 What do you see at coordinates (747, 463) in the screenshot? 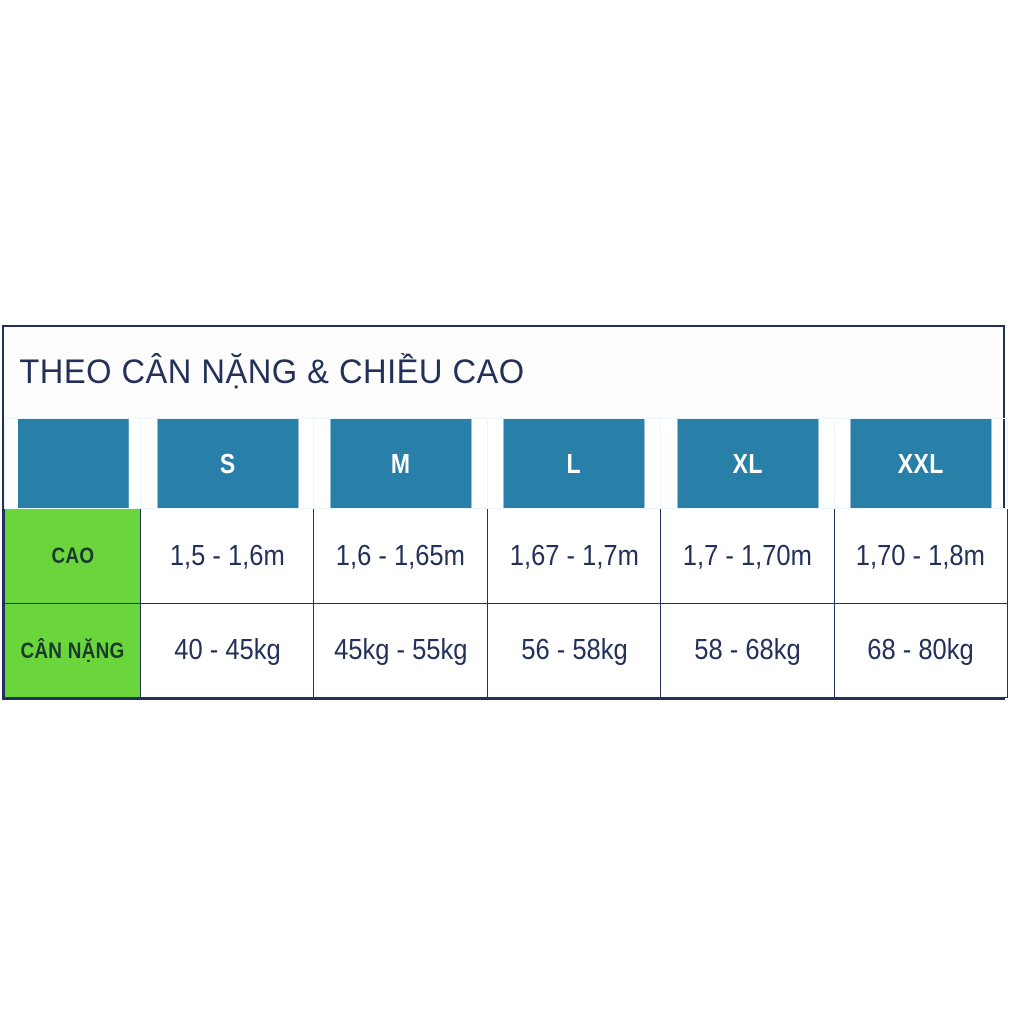
I see `column-header-xl: XL` at bounding box center [747, 463].